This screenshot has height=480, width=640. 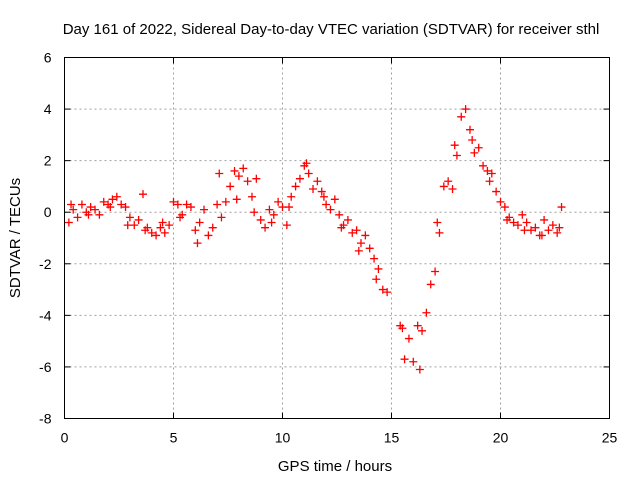 I want to click on x-tick-label: 5, so click(x=174, y=438).